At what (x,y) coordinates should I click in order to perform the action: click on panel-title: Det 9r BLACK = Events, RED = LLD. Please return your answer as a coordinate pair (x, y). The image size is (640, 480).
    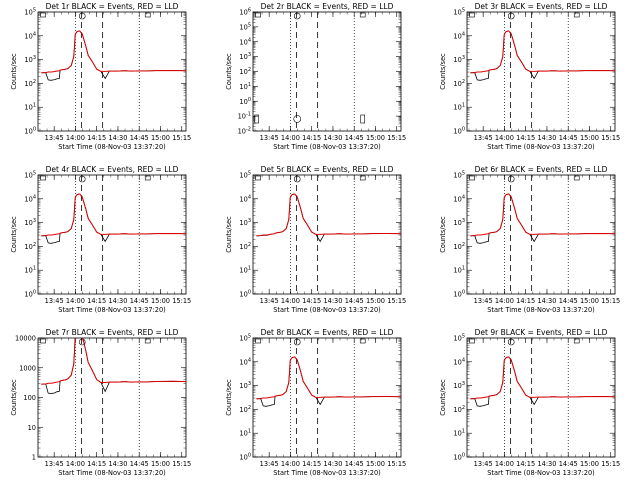
    Looking at the image, I should click on (541, 332).